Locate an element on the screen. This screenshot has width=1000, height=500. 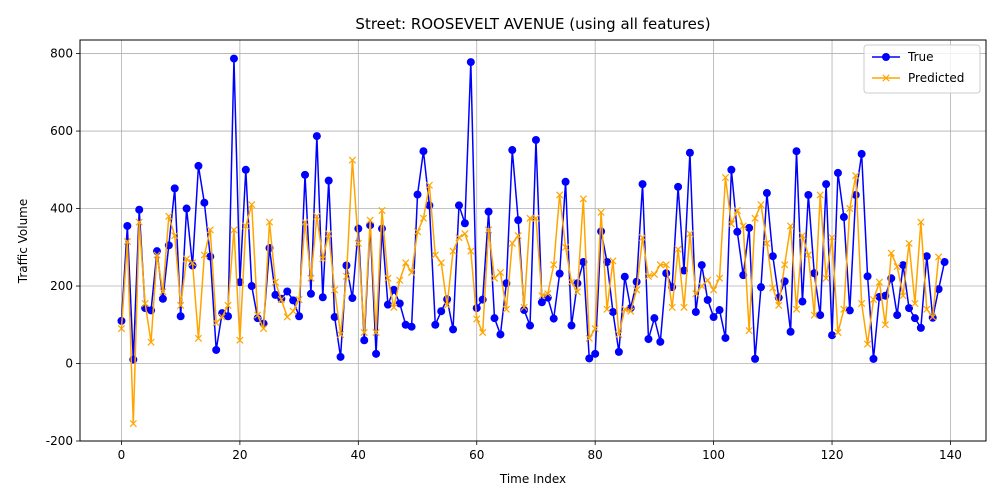
x-tick-label: 80 is located at coordinates (595, 455).